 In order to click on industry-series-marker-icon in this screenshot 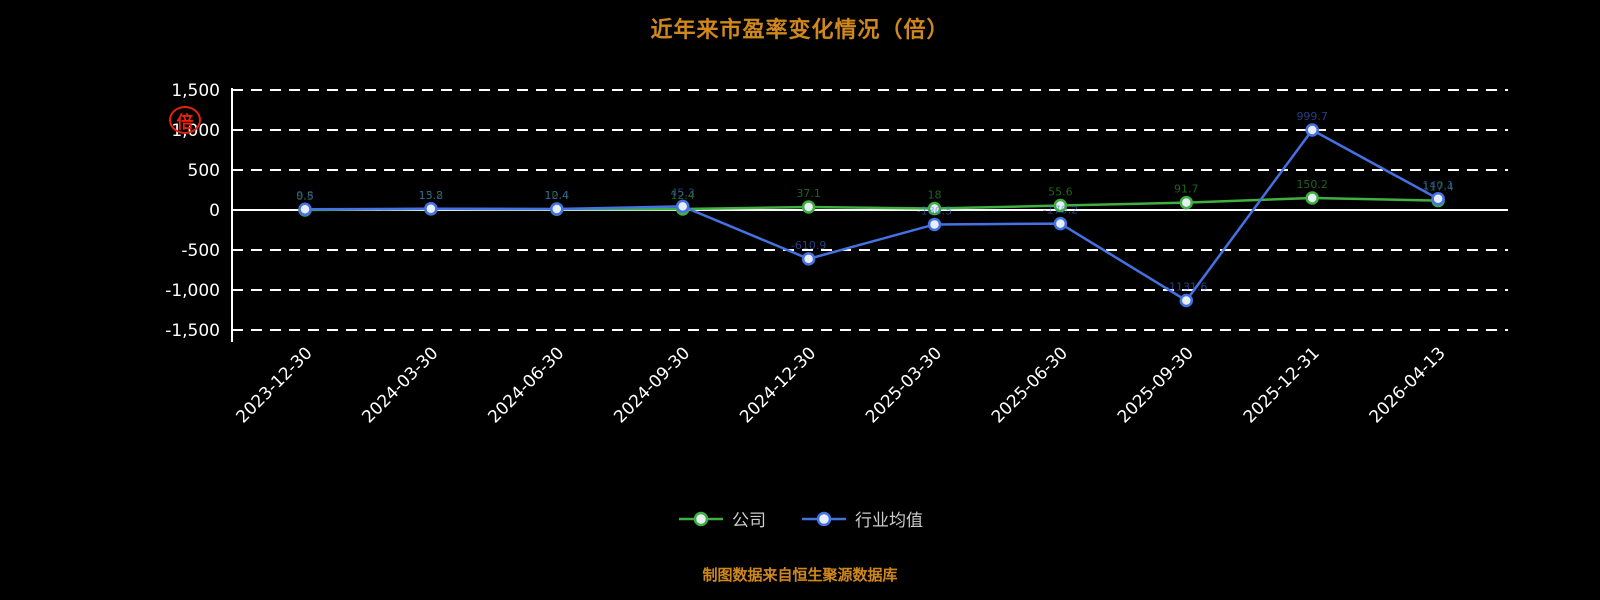, I will do `click(824, 518)`.